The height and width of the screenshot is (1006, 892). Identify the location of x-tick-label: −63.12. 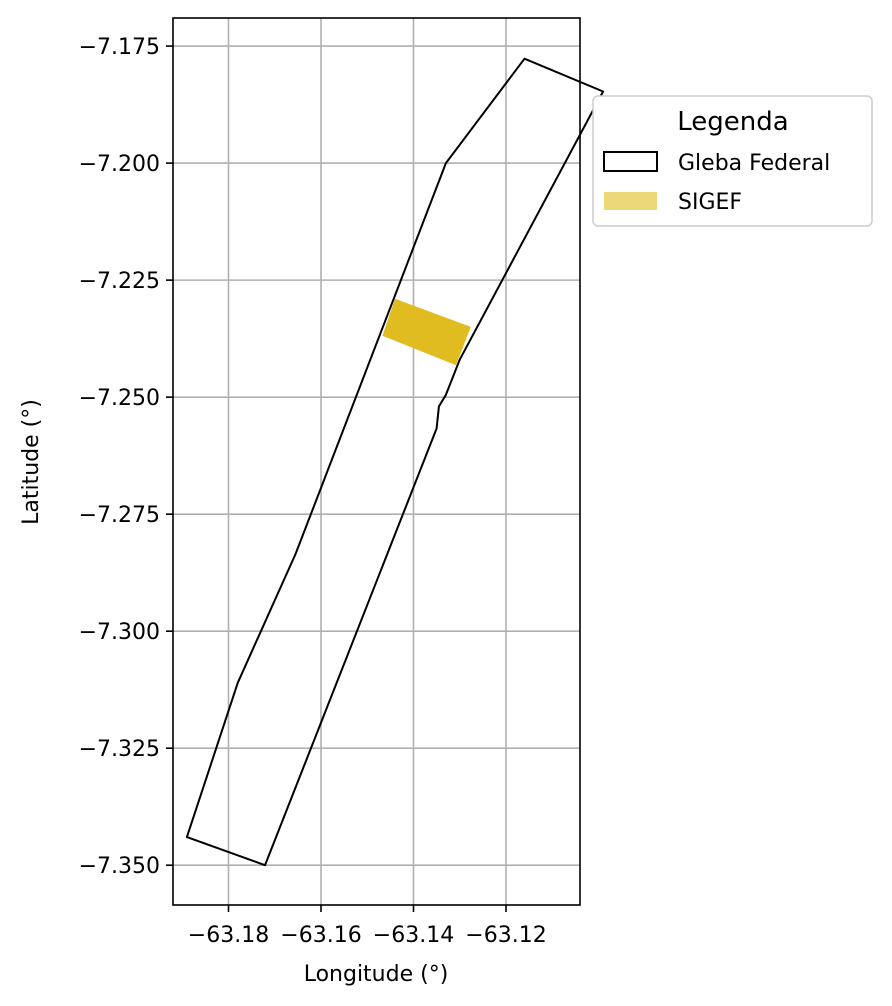
(505, 935).